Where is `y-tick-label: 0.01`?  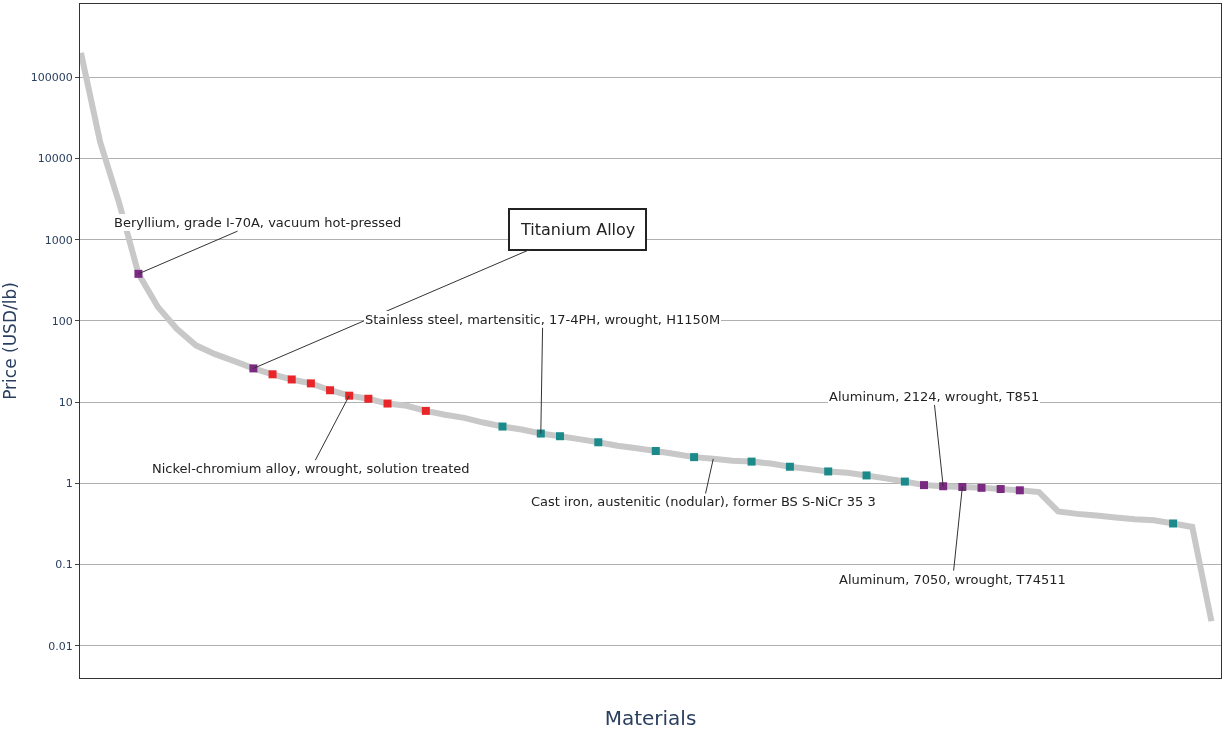
y-tick-label: 0.01 is located at coordinates (60, 646).